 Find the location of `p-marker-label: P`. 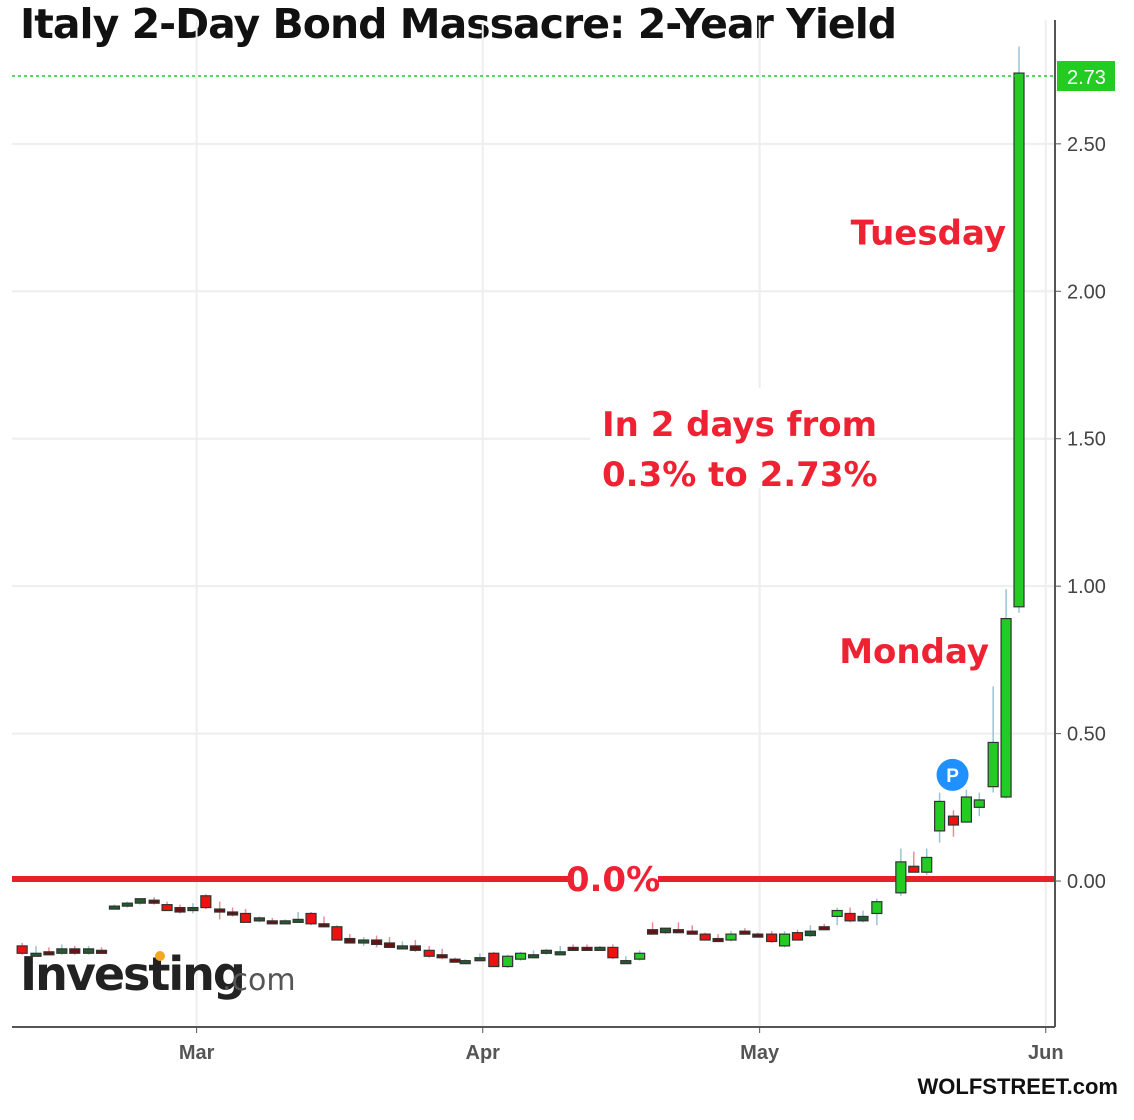

p-marker-label: P is located at coordinates (952, 776).